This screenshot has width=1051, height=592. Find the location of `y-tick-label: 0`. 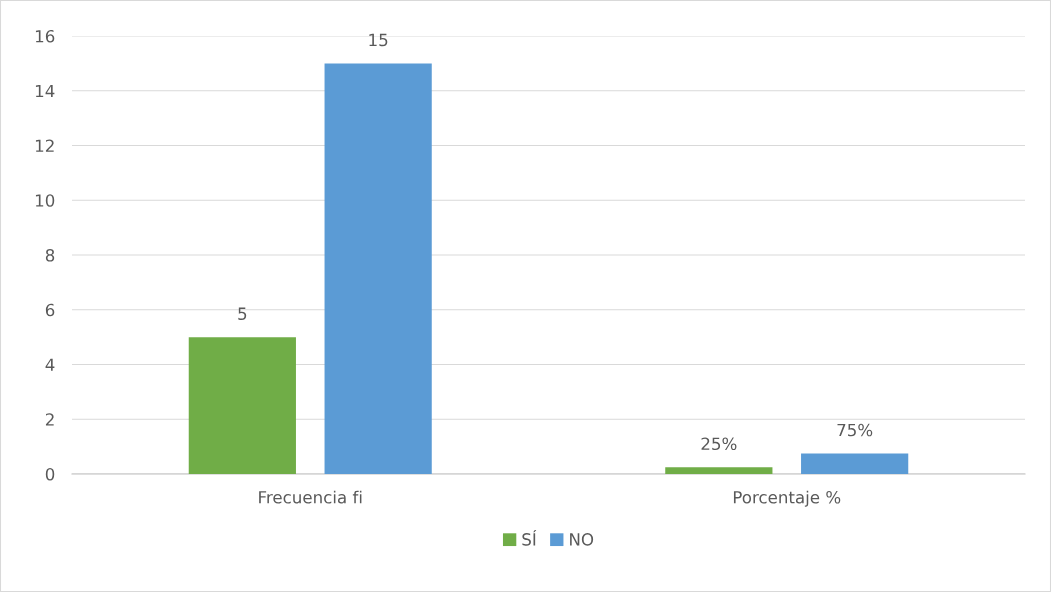

y-tick-label: 0 is located at coordinates (50, 474).